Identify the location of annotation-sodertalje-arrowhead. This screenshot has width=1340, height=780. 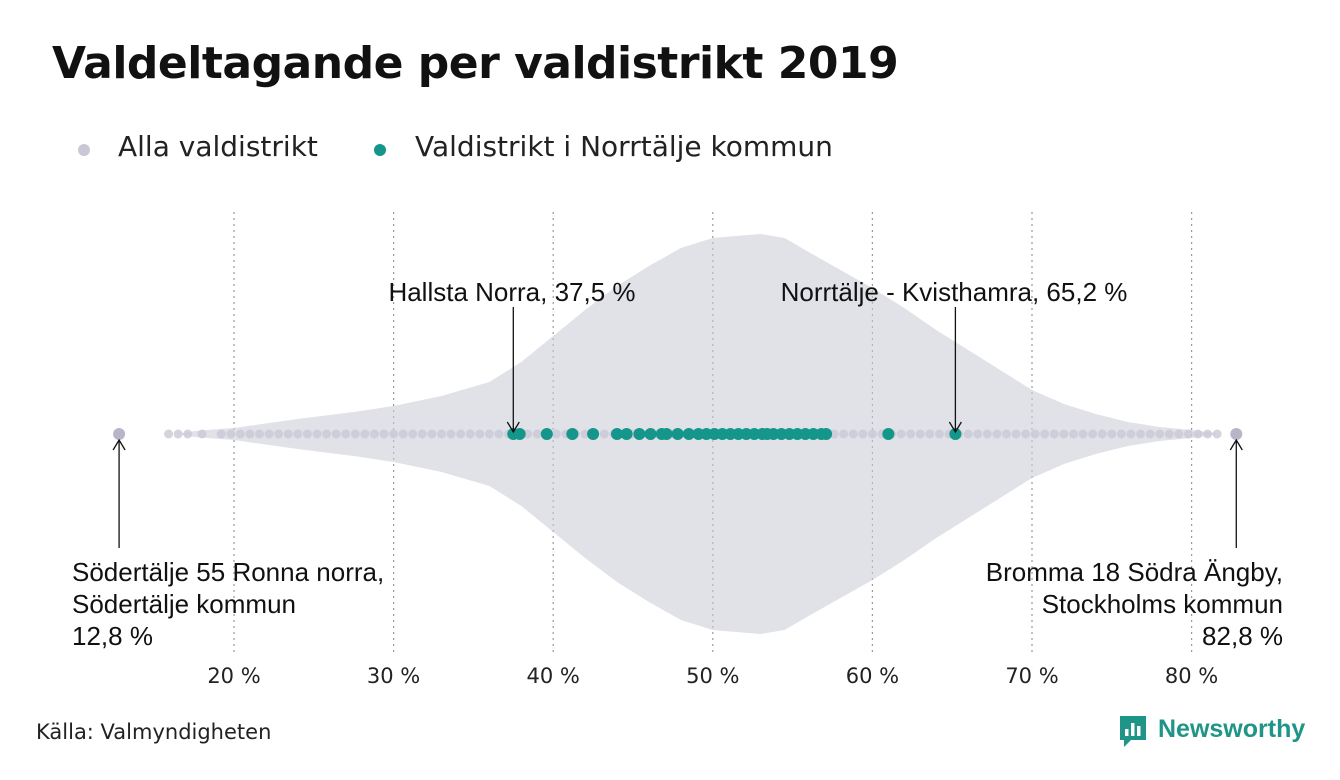
(119, 444).